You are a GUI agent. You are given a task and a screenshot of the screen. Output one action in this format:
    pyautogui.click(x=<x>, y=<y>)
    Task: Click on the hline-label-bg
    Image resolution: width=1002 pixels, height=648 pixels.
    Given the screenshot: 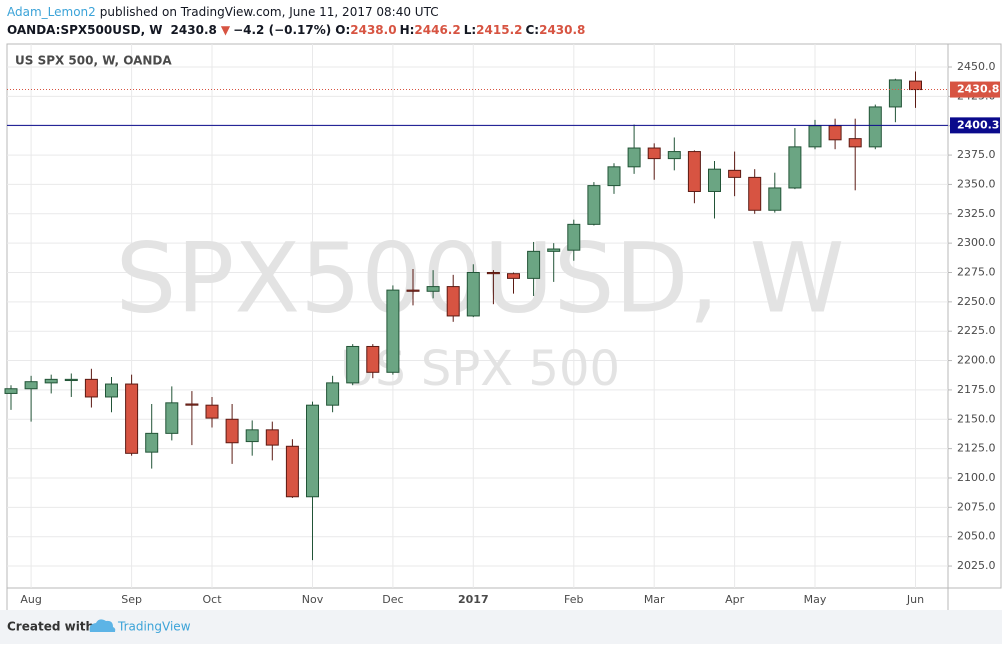 What is the action you would take?
    pyautogui.click(x=975, y=125)
    